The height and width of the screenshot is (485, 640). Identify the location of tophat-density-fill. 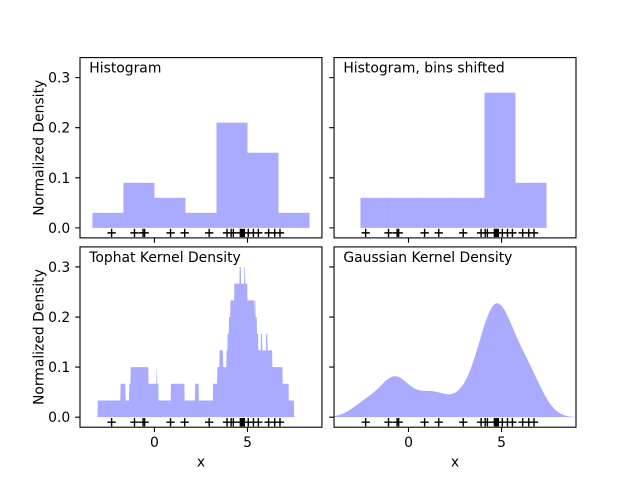
(201, 342).